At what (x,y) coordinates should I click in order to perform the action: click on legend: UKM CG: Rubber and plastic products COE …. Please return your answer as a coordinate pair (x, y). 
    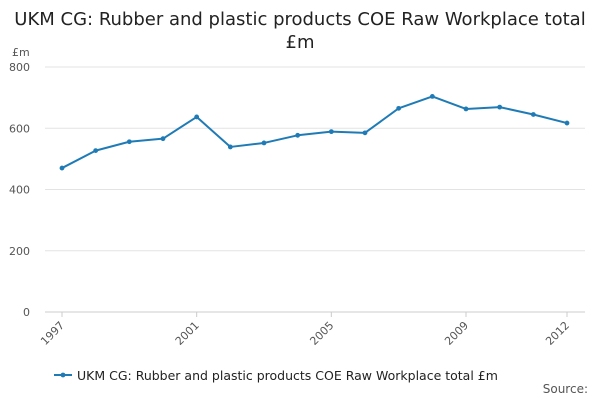
    Looking at the image, I should click on (276, 375).